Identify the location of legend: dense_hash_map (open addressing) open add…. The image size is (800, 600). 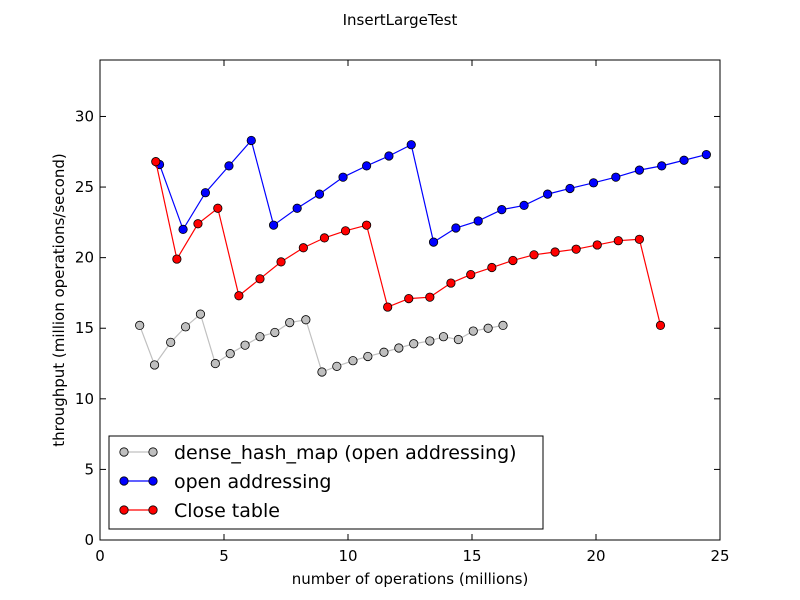
(326, 482).